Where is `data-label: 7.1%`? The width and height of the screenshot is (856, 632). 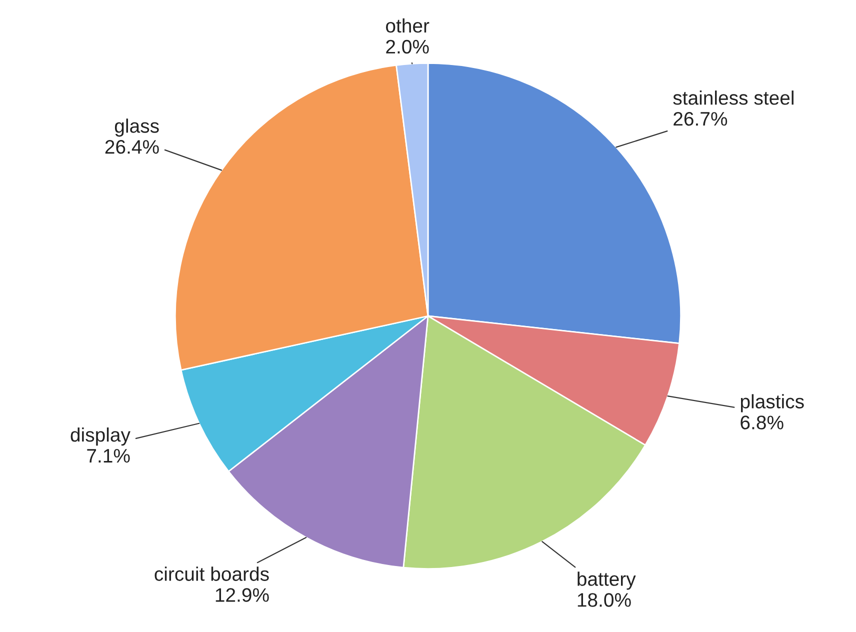 data-label: 7.1% is located at coordinates (108, 456).